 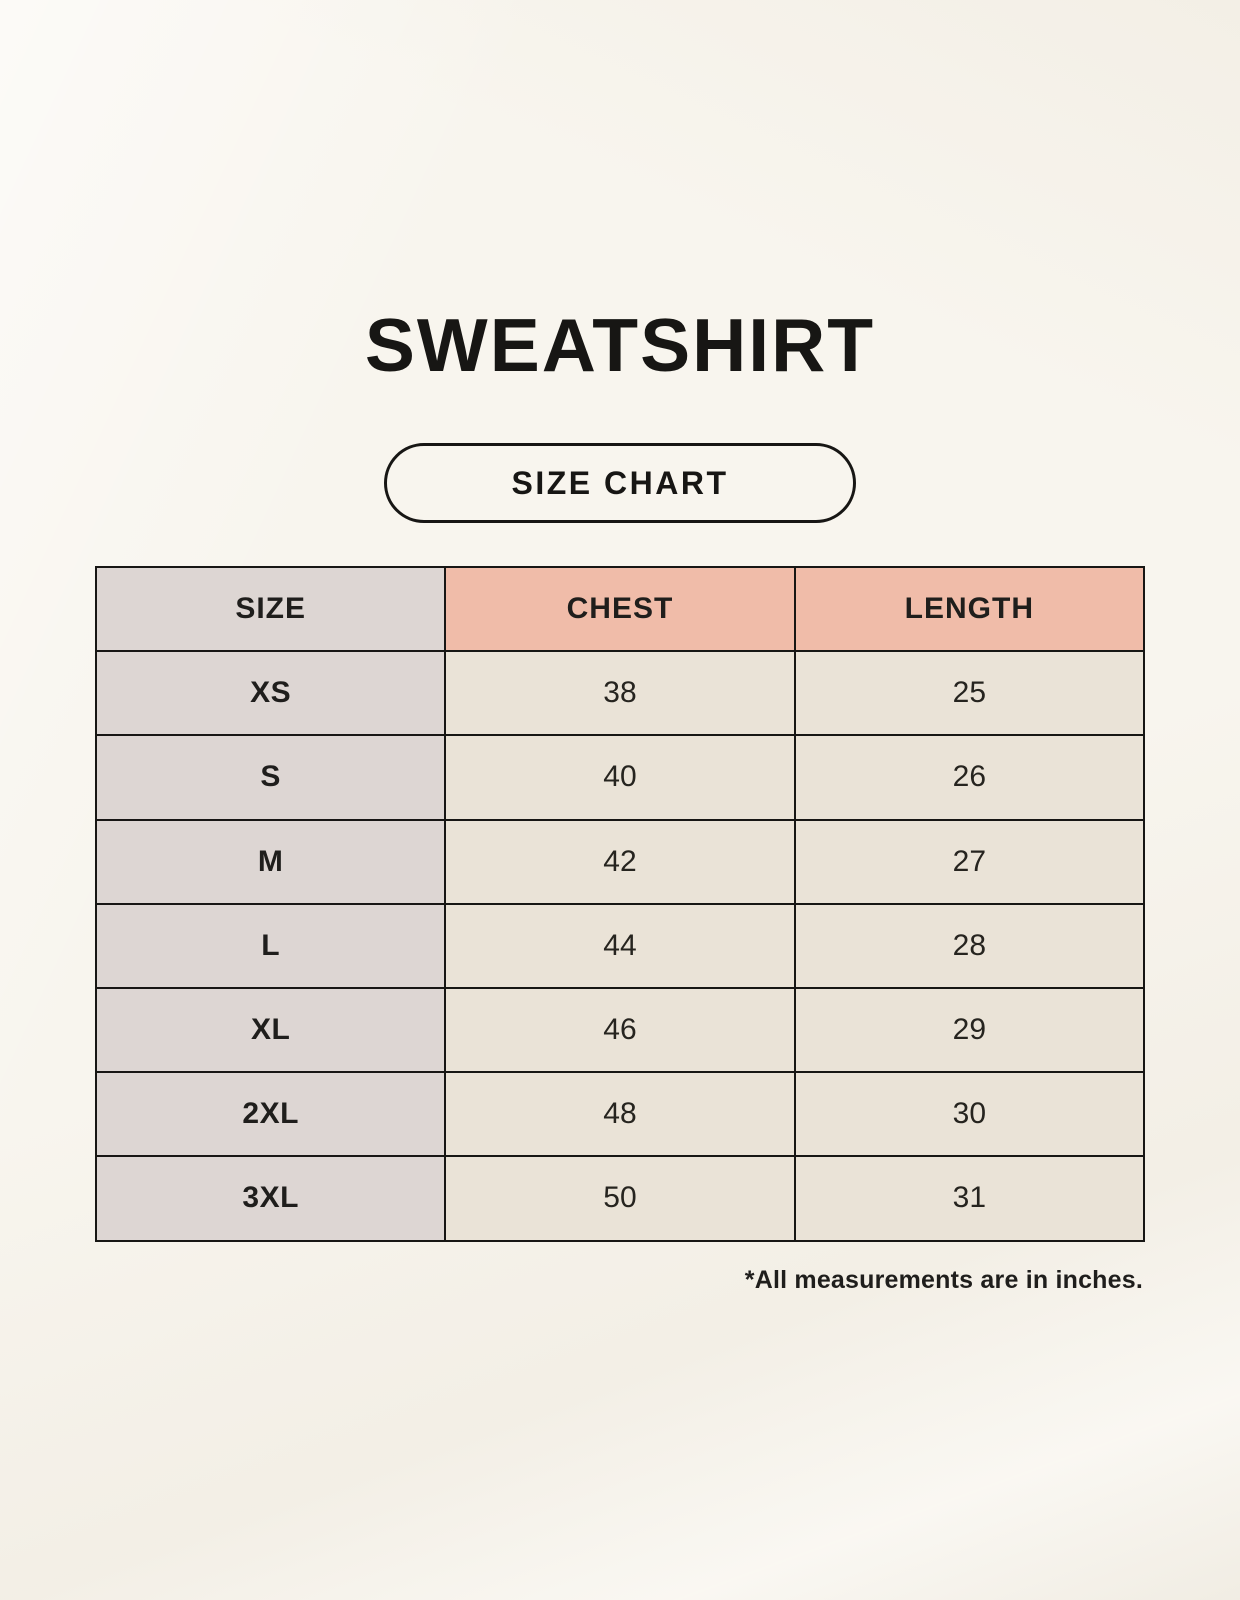 I want to click on size-label: XS, so click(x=270, y=693).